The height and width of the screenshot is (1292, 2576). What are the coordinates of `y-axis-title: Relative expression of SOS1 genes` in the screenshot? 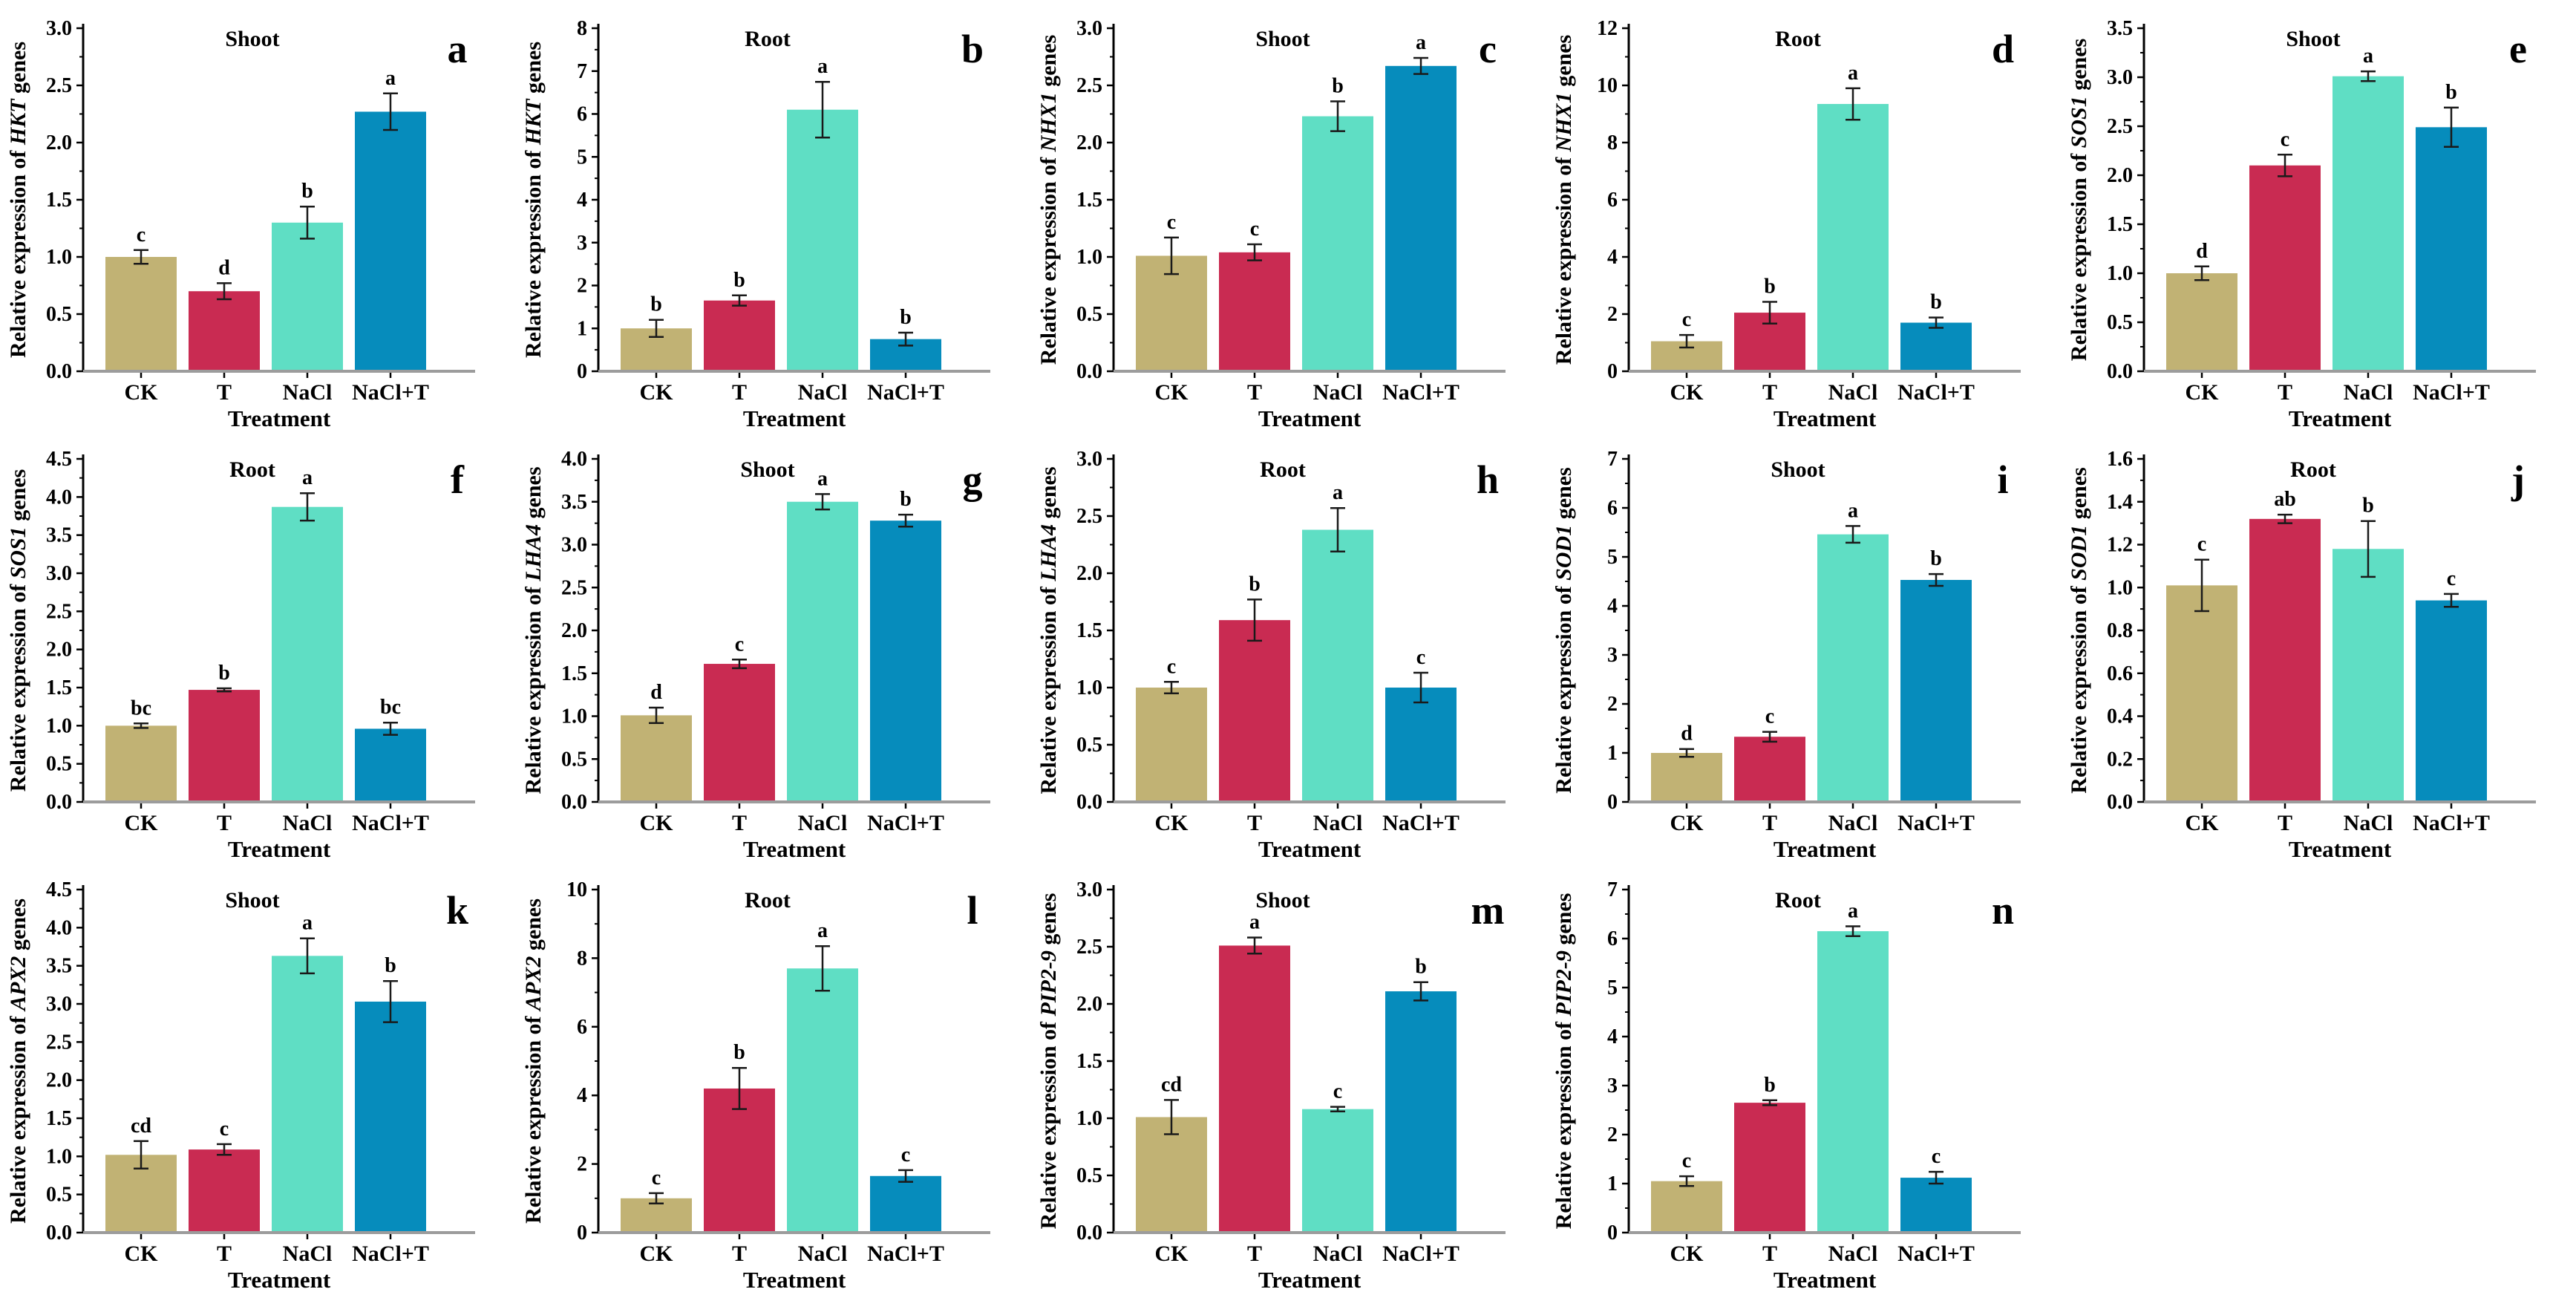 It's located at (2079, 200).